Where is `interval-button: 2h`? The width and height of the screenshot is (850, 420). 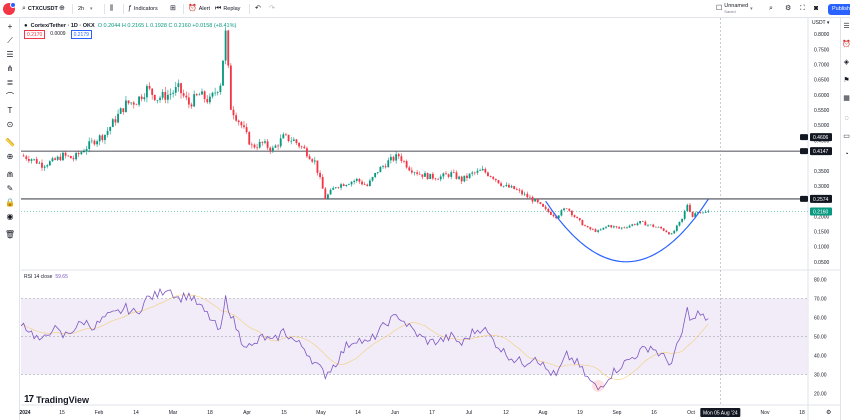 interval-button: 2h is located at coordinates (81, 9).